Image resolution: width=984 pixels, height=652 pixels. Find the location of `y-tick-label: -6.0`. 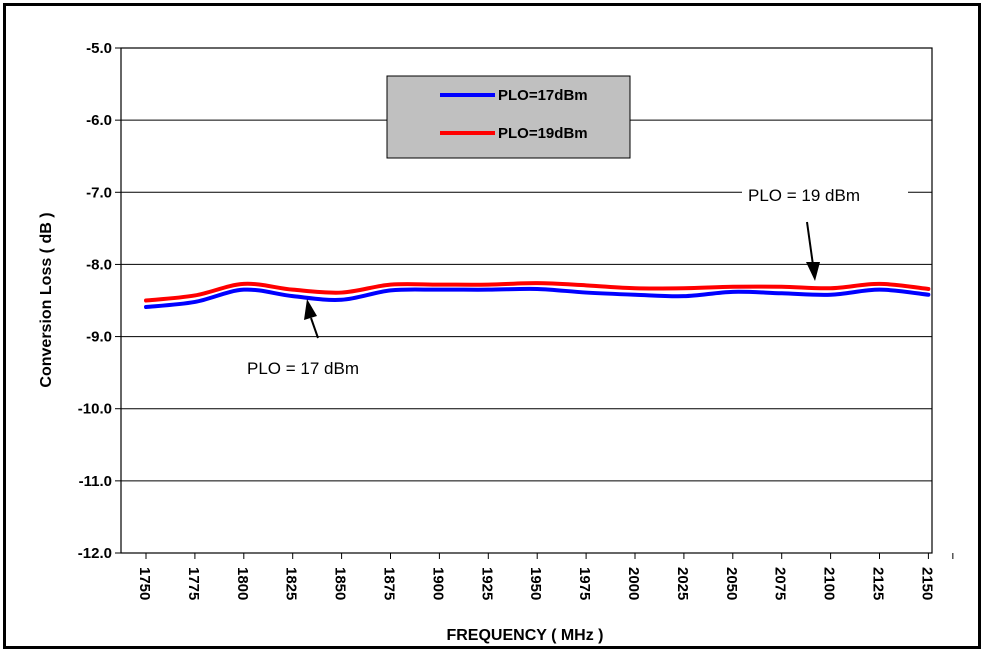

y-tick-label: -6.0 is located at coordinates (99, 120).